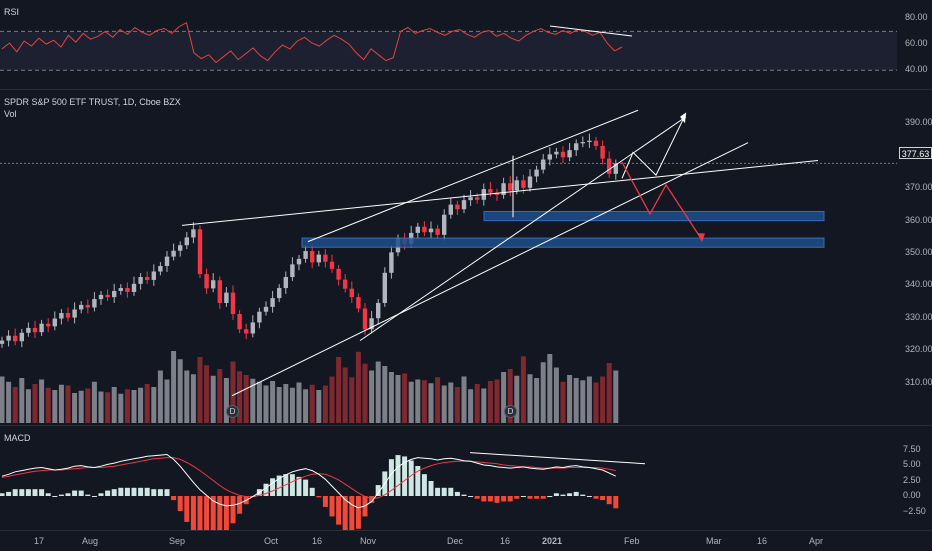 This screenshot has width=932, height=551. What do you see at coordinates (914, 478) in the screenshot?
I see `macd-axis: −2.50 0.00 2.50 5.00 7.50` at bounding box center [914, 478].